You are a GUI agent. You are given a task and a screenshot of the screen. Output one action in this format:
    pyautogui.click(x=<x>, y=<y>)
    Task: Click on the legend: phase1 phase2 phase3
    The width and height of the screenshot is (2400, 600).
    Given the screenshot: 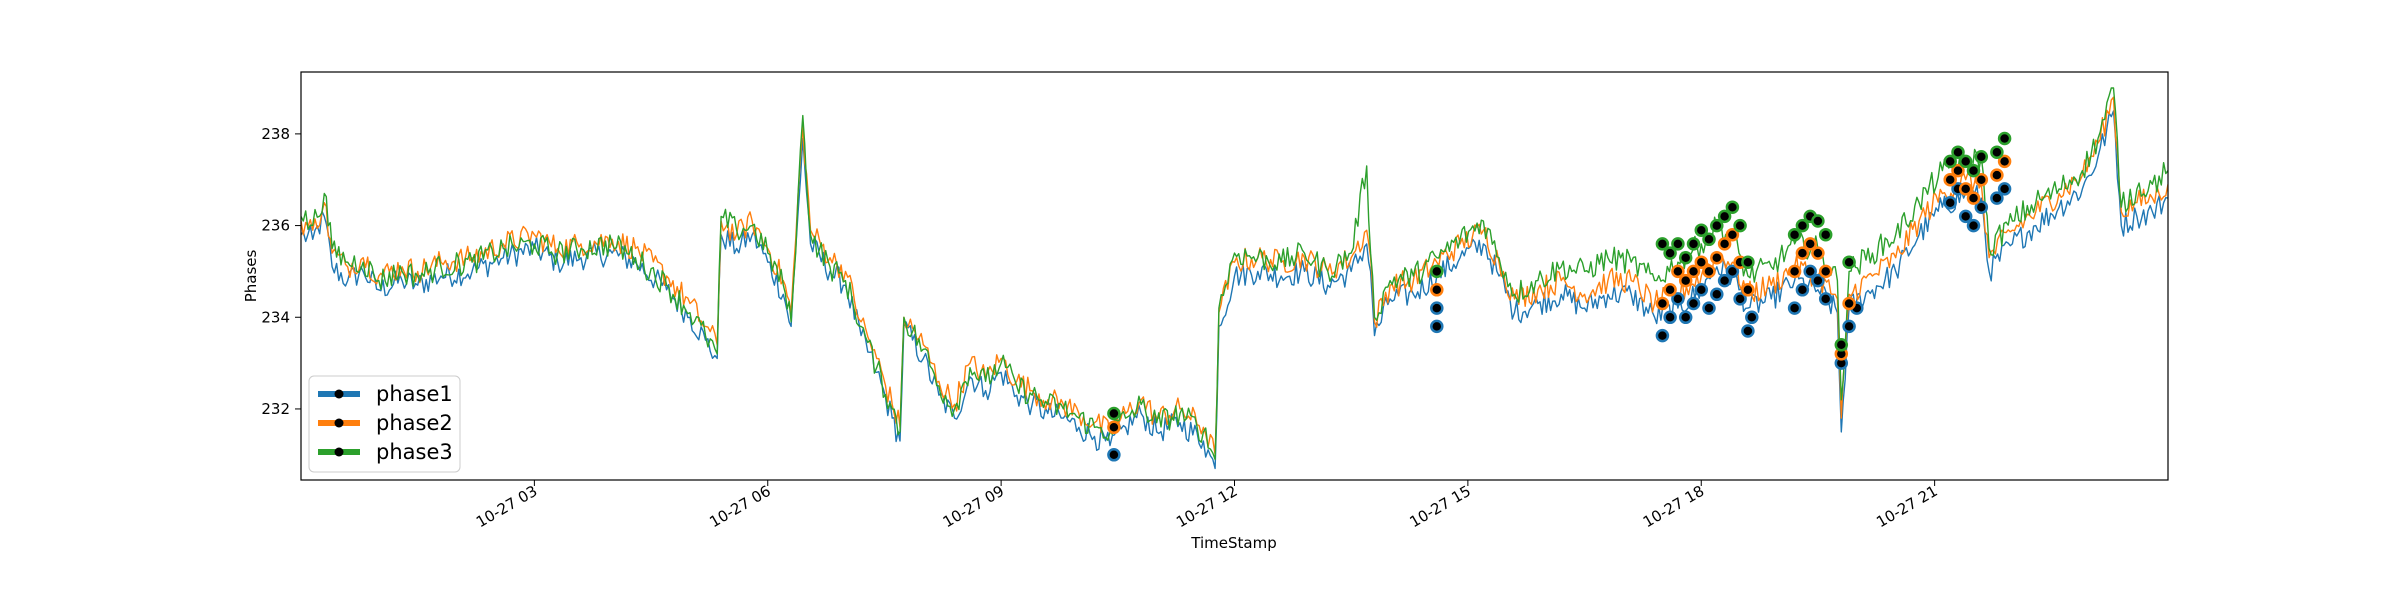 What is the action you would take?
    pyautogui.click(x=384, y=424)
    